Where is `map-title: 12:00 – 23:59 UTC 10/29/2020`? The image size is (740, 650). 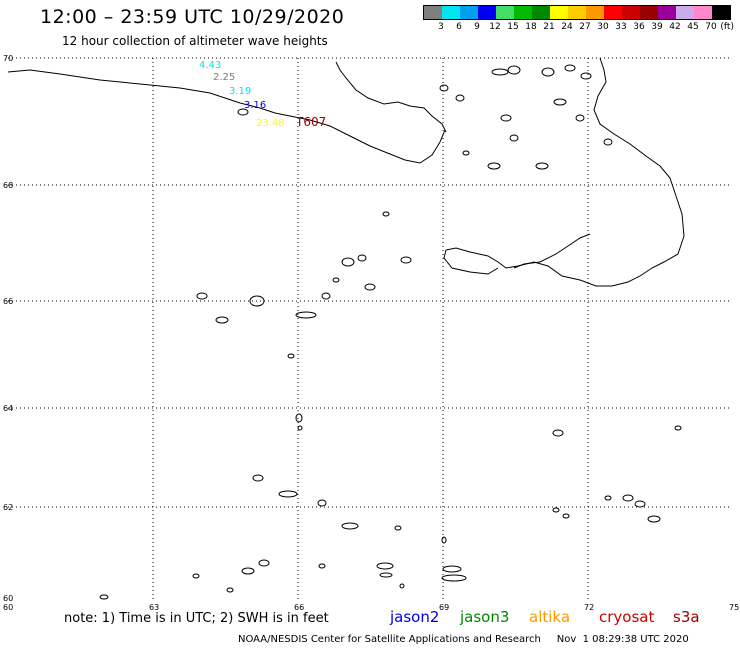
map-title: 12:00 – 23:59 UTC 10/29/2020 is located at coordinates (192, 17).